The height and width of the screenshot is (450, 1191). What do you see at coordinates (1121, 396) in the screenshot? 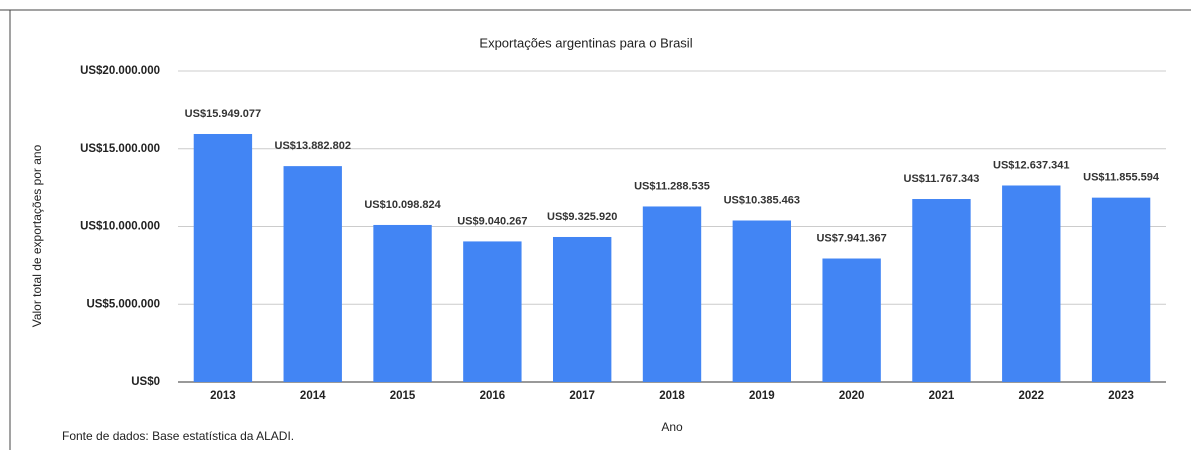
I see `x-tick-label: 2023` at bounding box center [1121, 396].